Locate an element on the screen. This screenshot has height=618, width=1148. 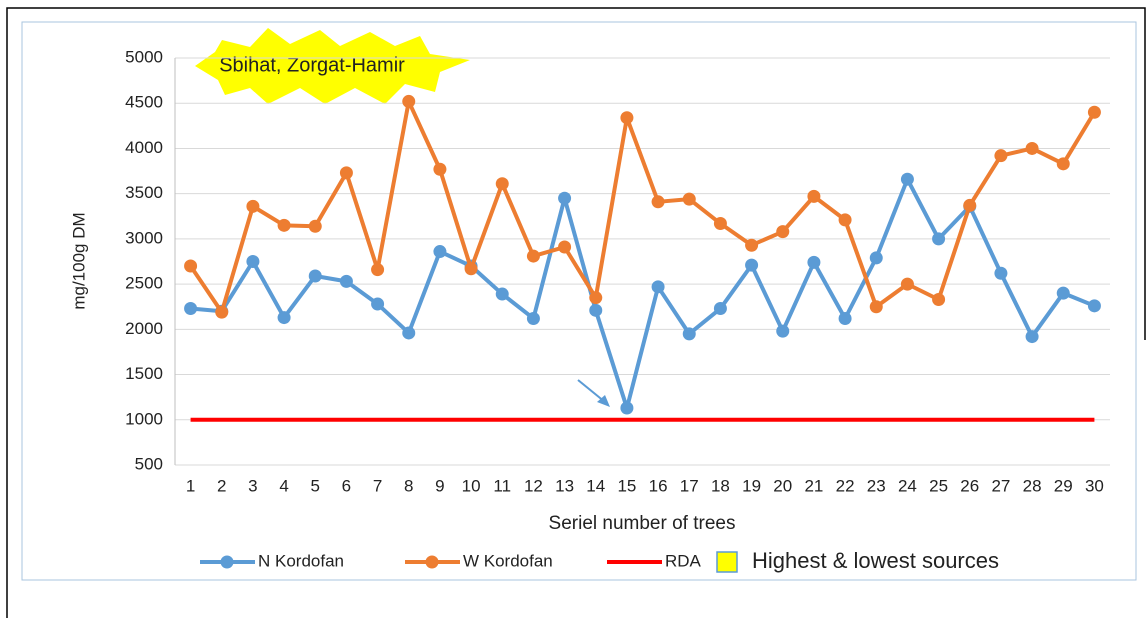
annotation-burst is located at coordinates (332, 66).